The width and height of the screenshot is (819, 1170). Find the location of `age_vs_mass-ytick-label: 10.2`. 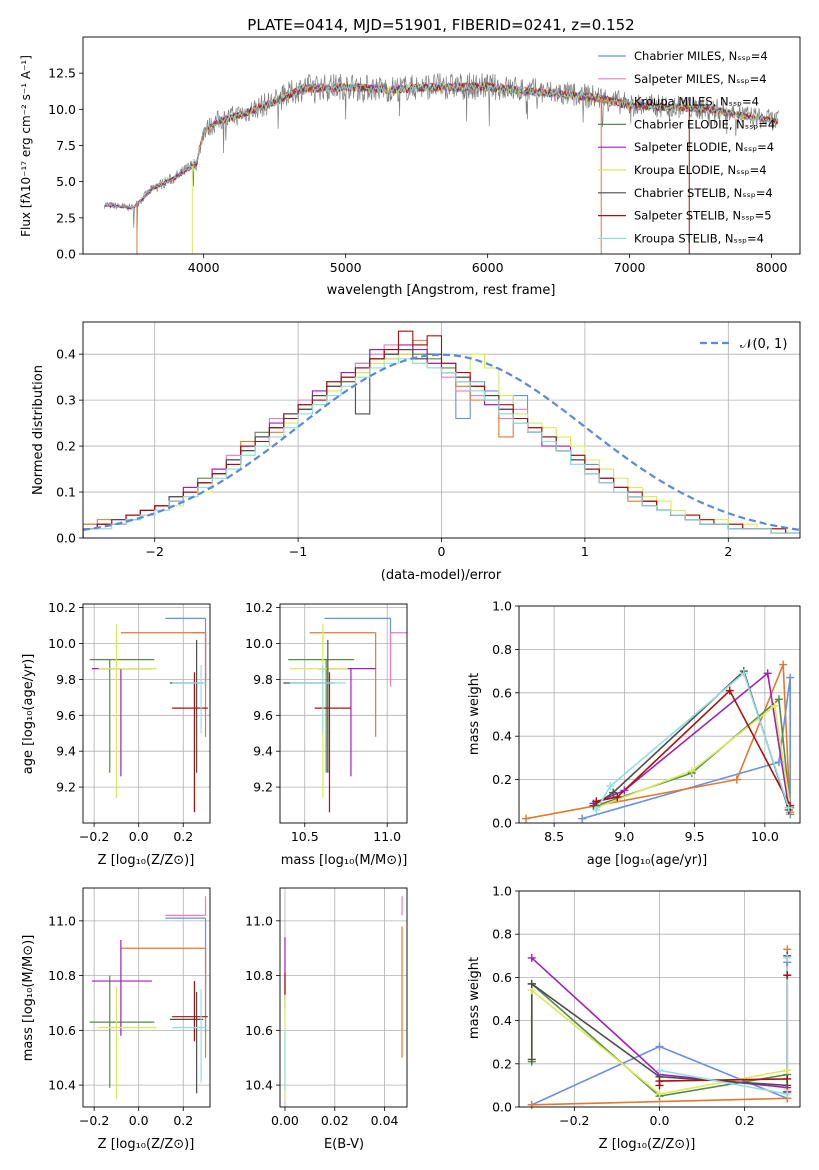

age_vs_mass-ytick-label: 10.2 is located at coordinates (259, 607).